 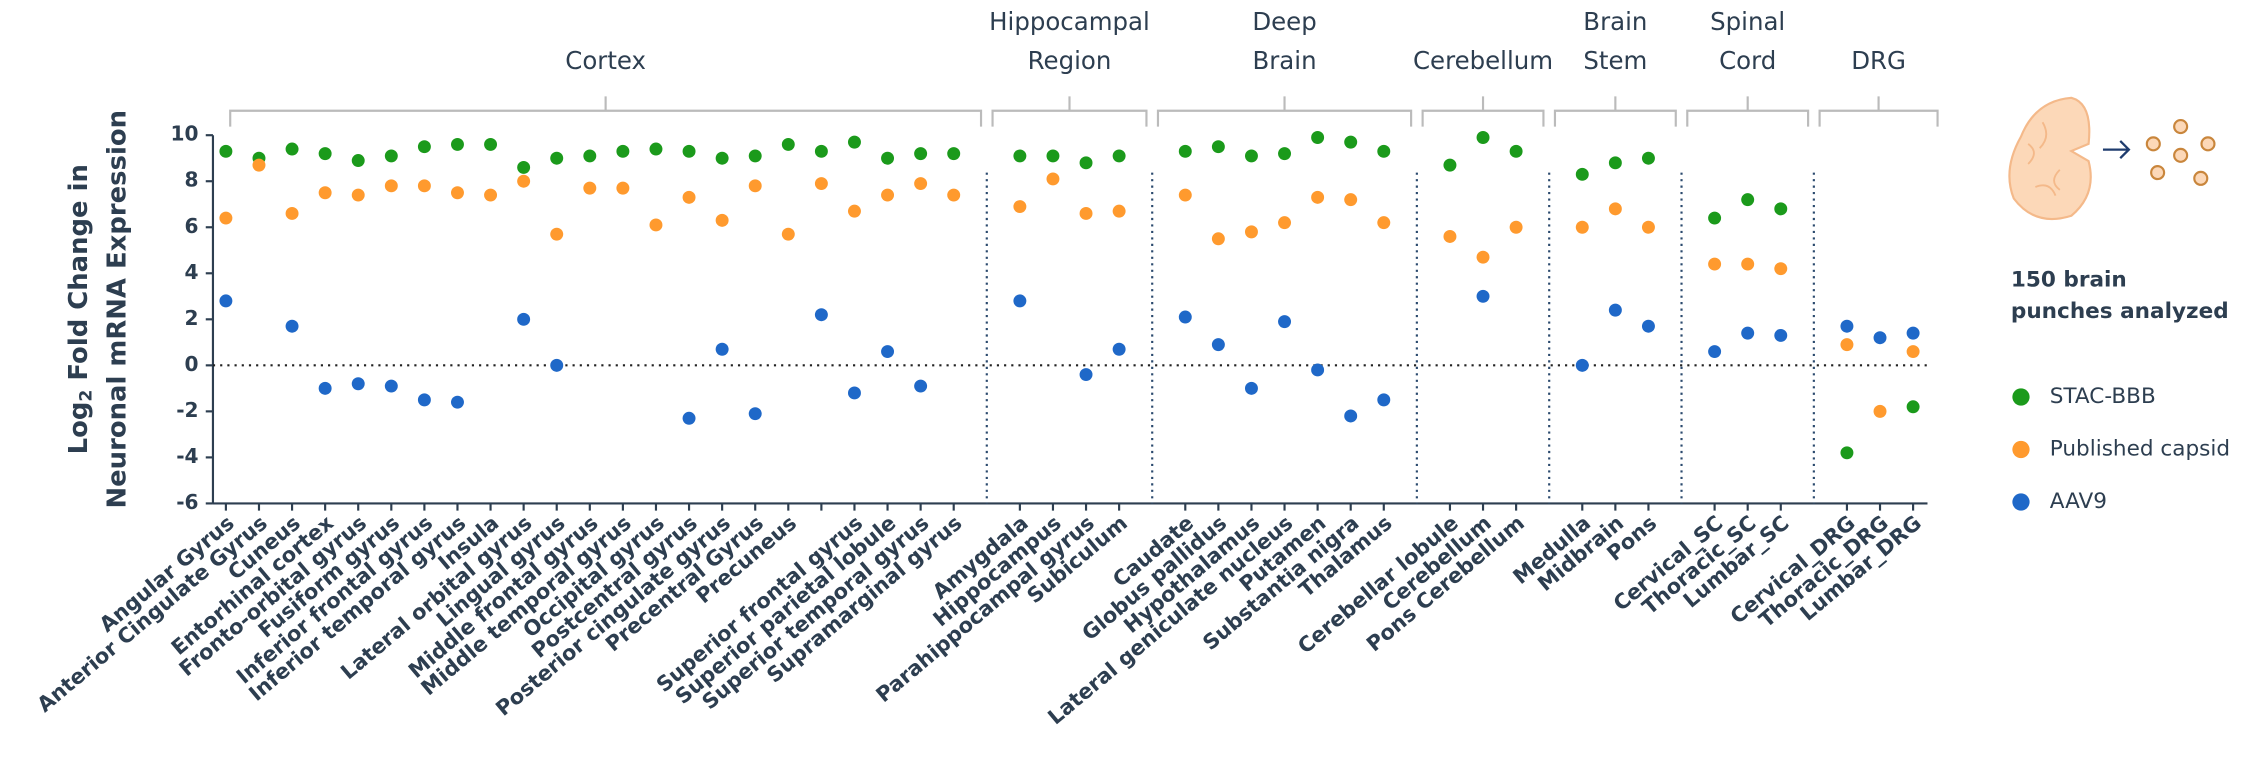 I want to click on group-label: Cortex, so click(x=605, y=60).